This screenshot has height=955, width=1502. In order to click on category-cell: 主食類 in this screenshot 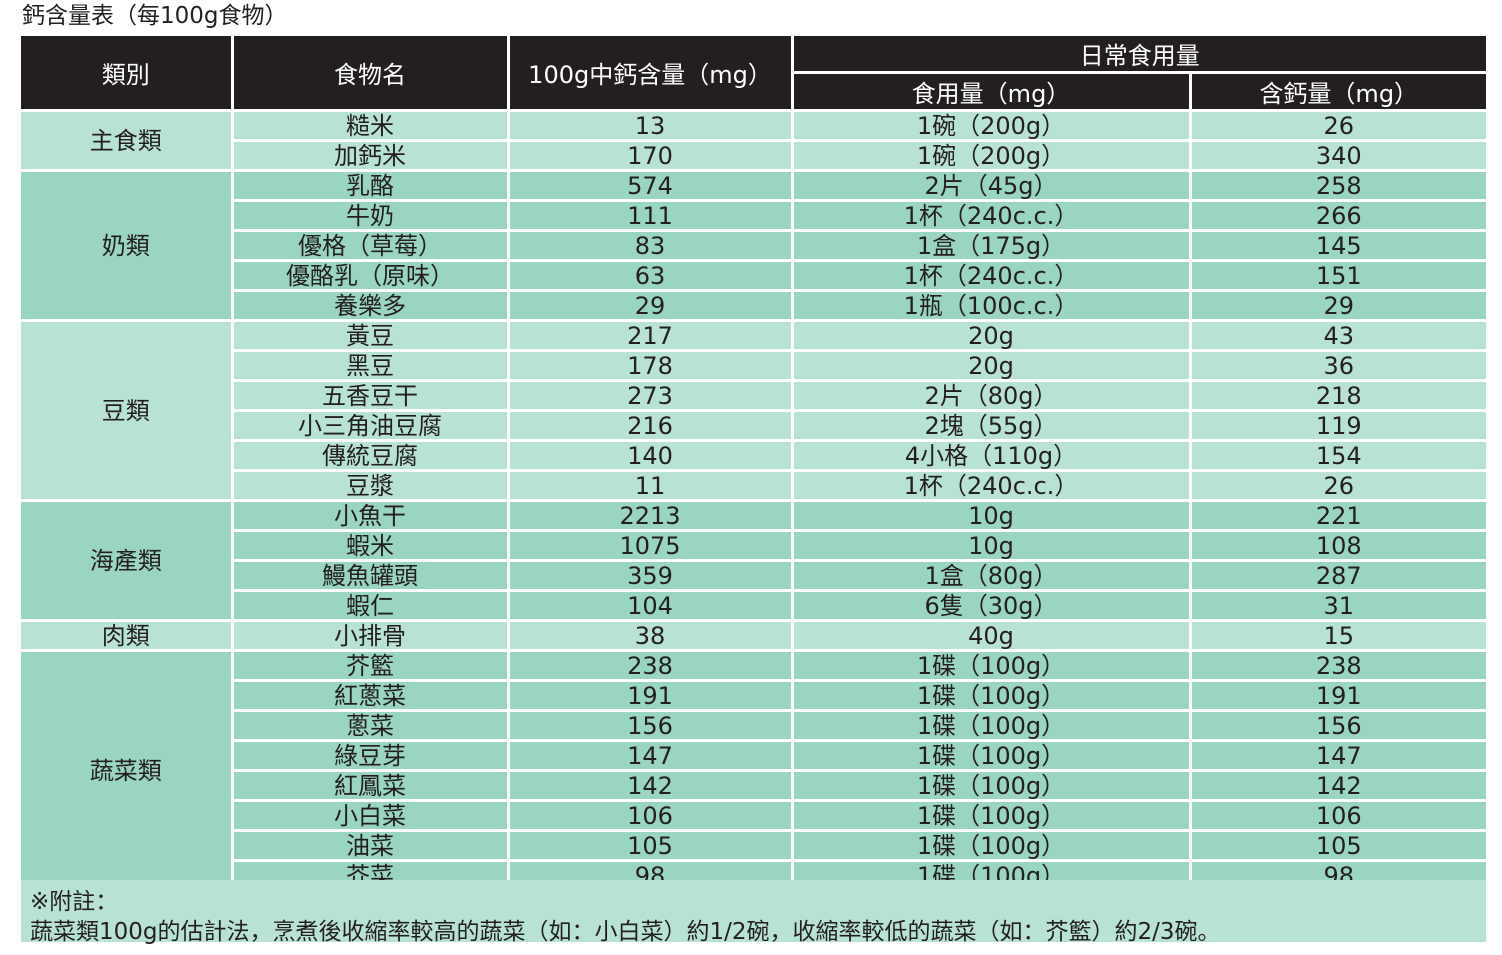, I will do `click(127, 140)`.